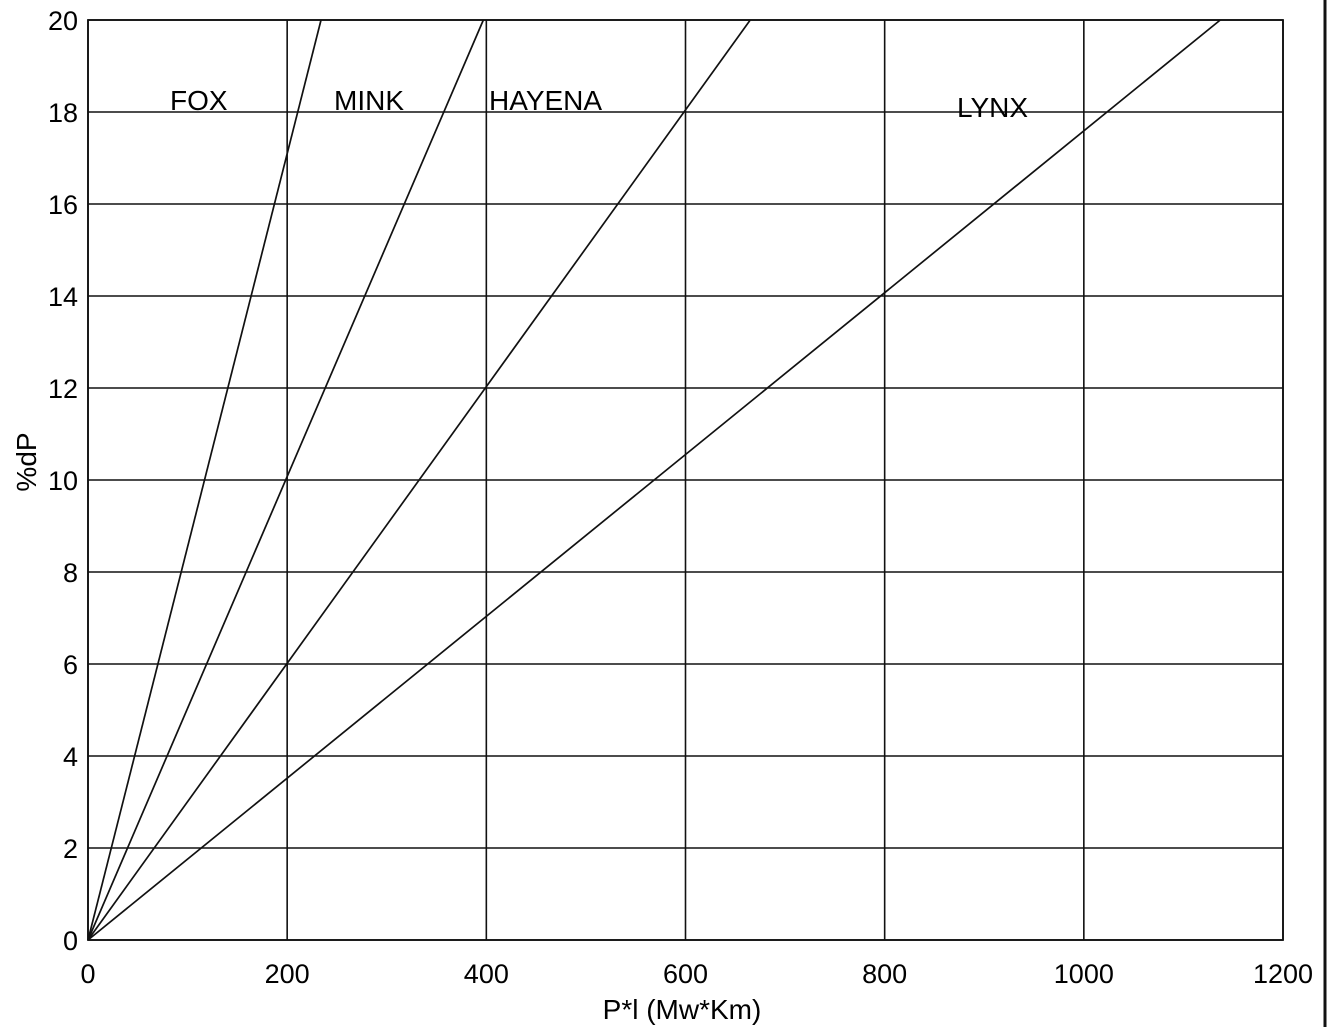  I want to click on series-labels: FOX MINK HAYENA LYNX, so click(599, 104).